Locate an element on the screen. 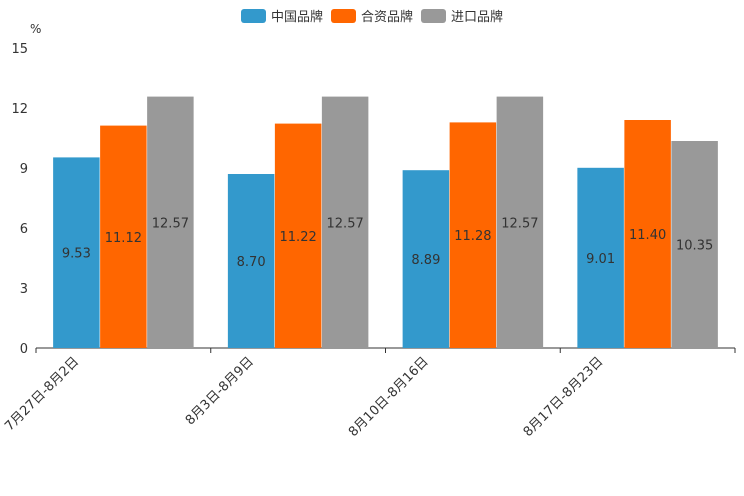 The height and width of the screenshot is (496, 744). bar-value-label: 11.22 is located at coordinates (298, 237).